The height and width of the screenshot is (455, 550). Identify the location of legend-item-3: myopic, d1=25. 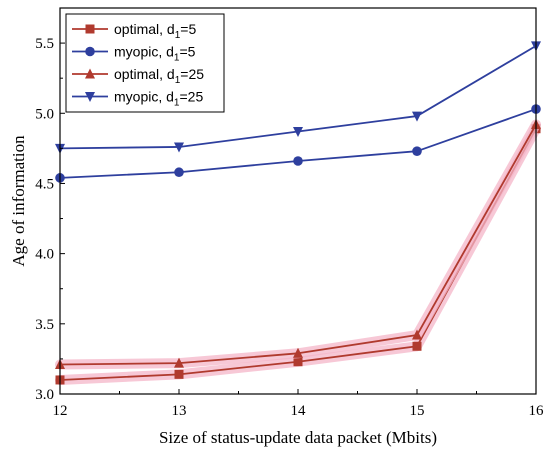
(137, 99).